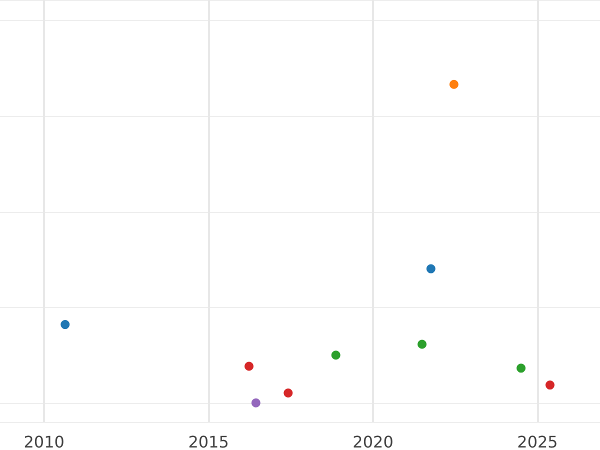 The width and height of the screenshot is (600, 450). What do you see at coordinates (208, 441) in the screenshot?
I see `x-tick-label: 2015` at bounding box center [208, 441].